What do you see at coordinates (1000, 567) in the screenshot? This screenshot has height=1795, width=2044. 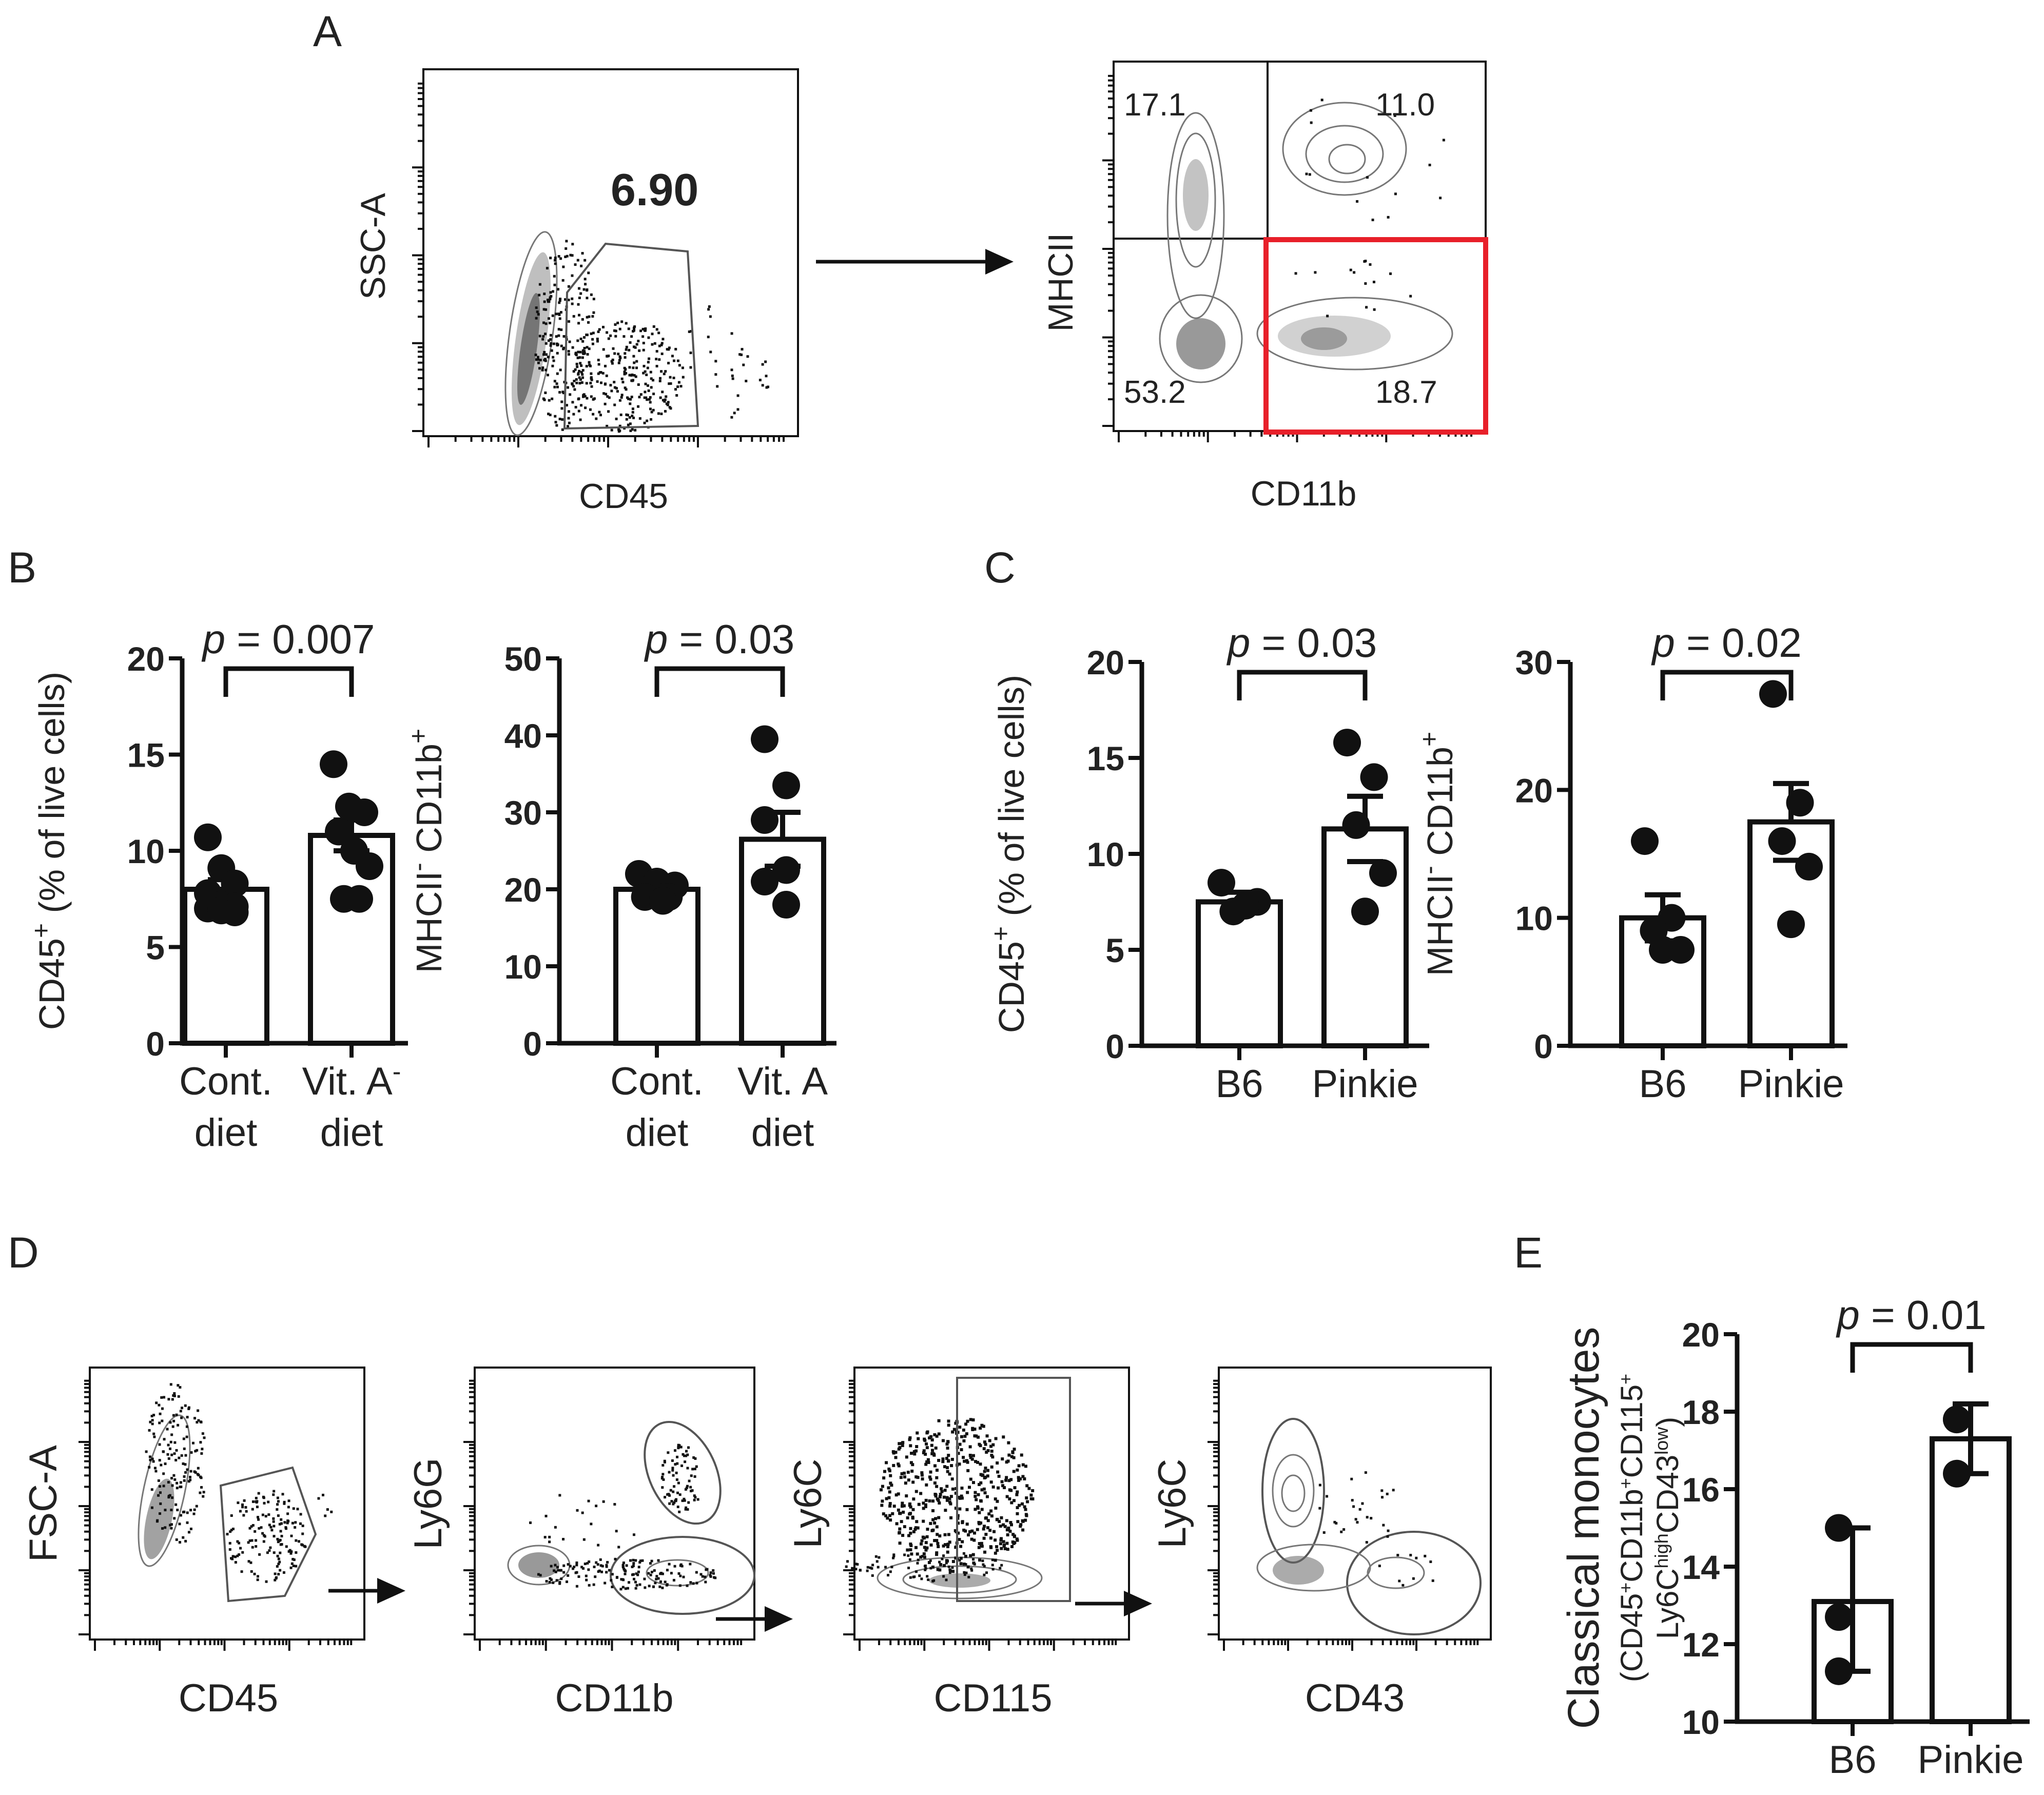 I see `panel-label-c: C` at bounding box center [1000, 567].